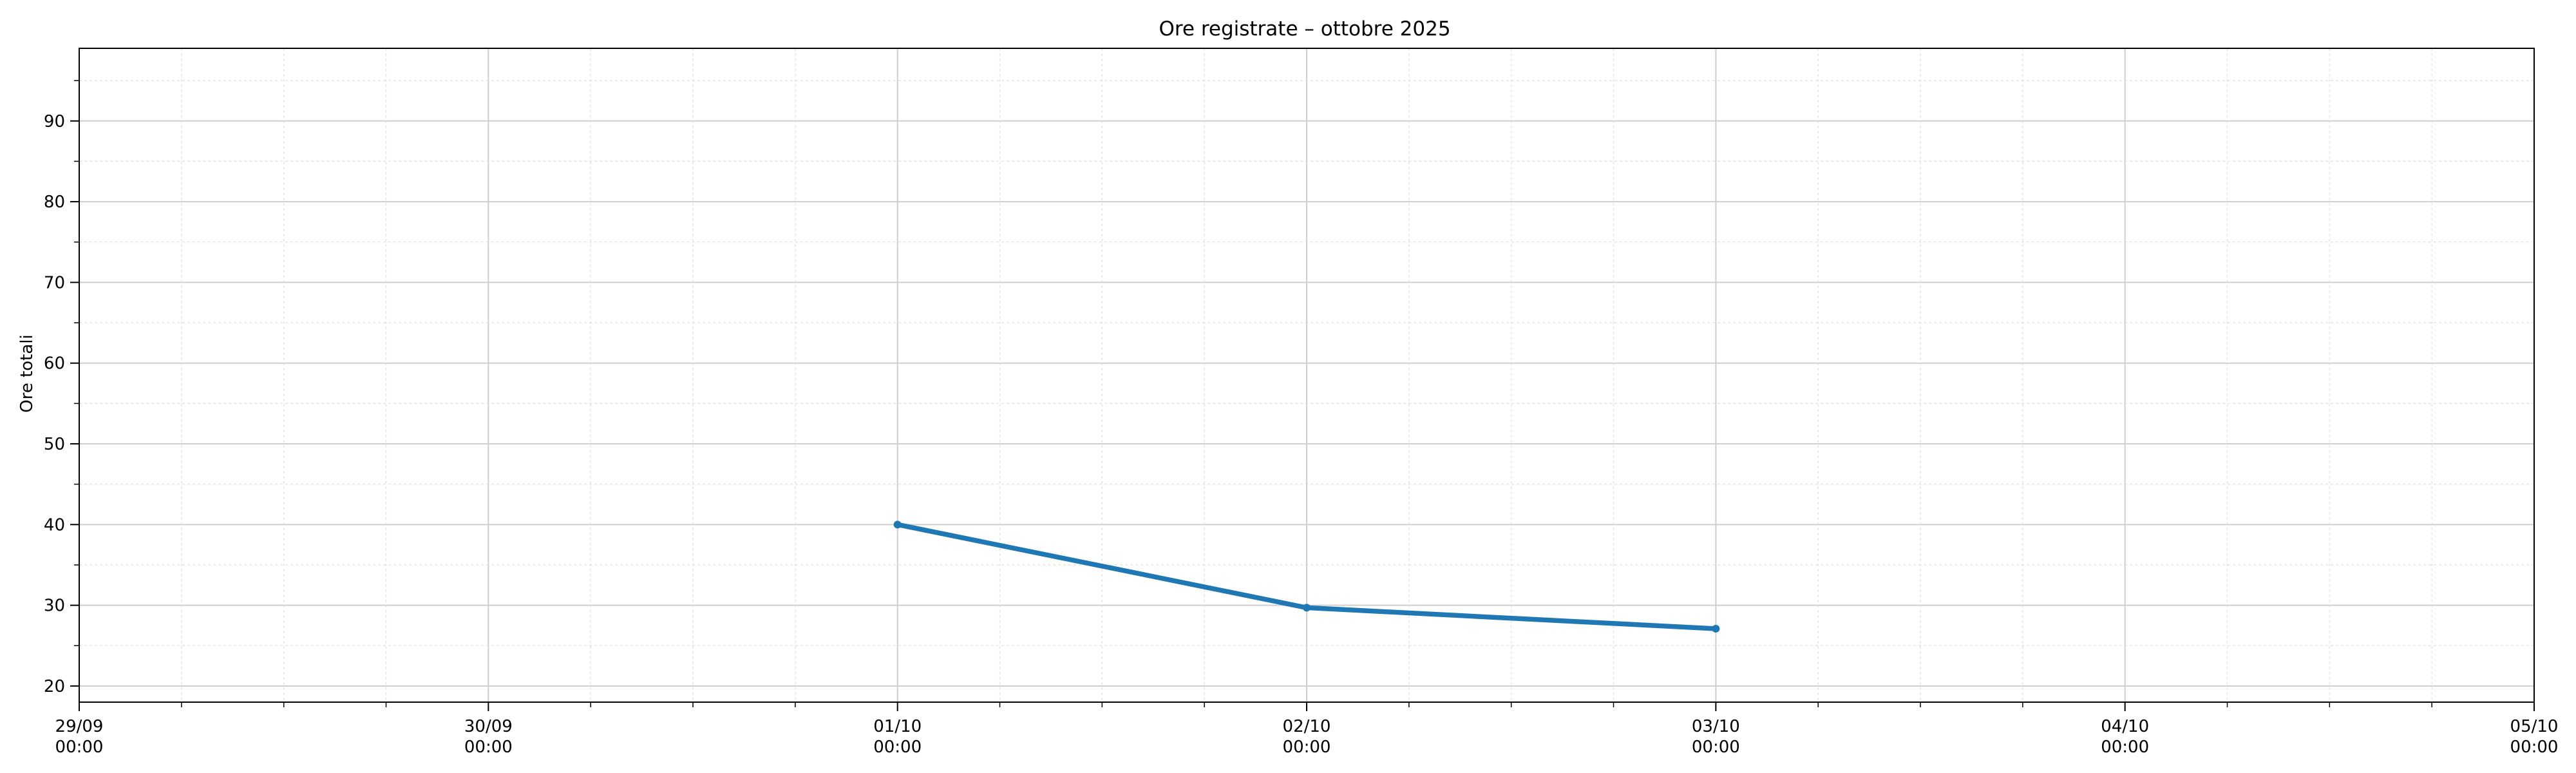  I want to click on x-tick-label-date: 30/09, so click(489, 726).